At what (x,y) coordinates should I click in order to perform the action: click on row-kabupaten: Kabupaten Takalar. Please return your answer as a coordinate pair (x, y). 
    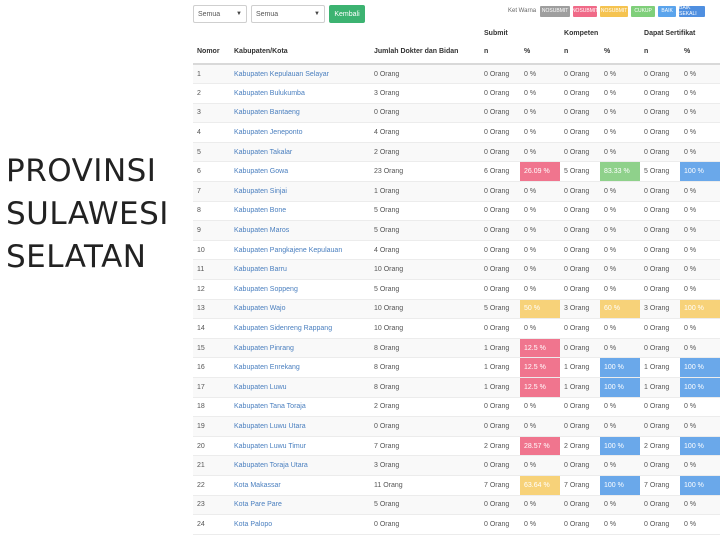
    Looking at the image, I should click on (300, 152).